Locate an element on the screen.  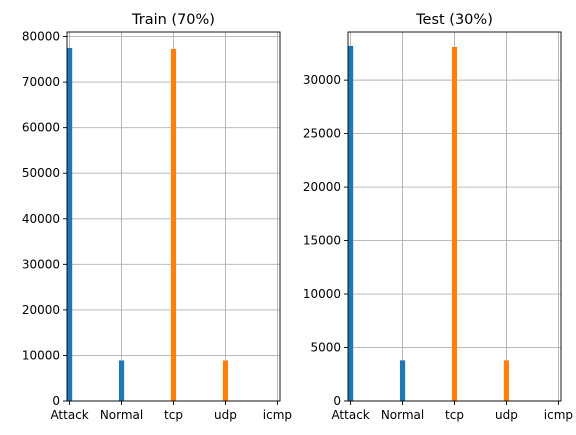
test-ytick-label-6: 30000 is located at coordinates (322, 80).